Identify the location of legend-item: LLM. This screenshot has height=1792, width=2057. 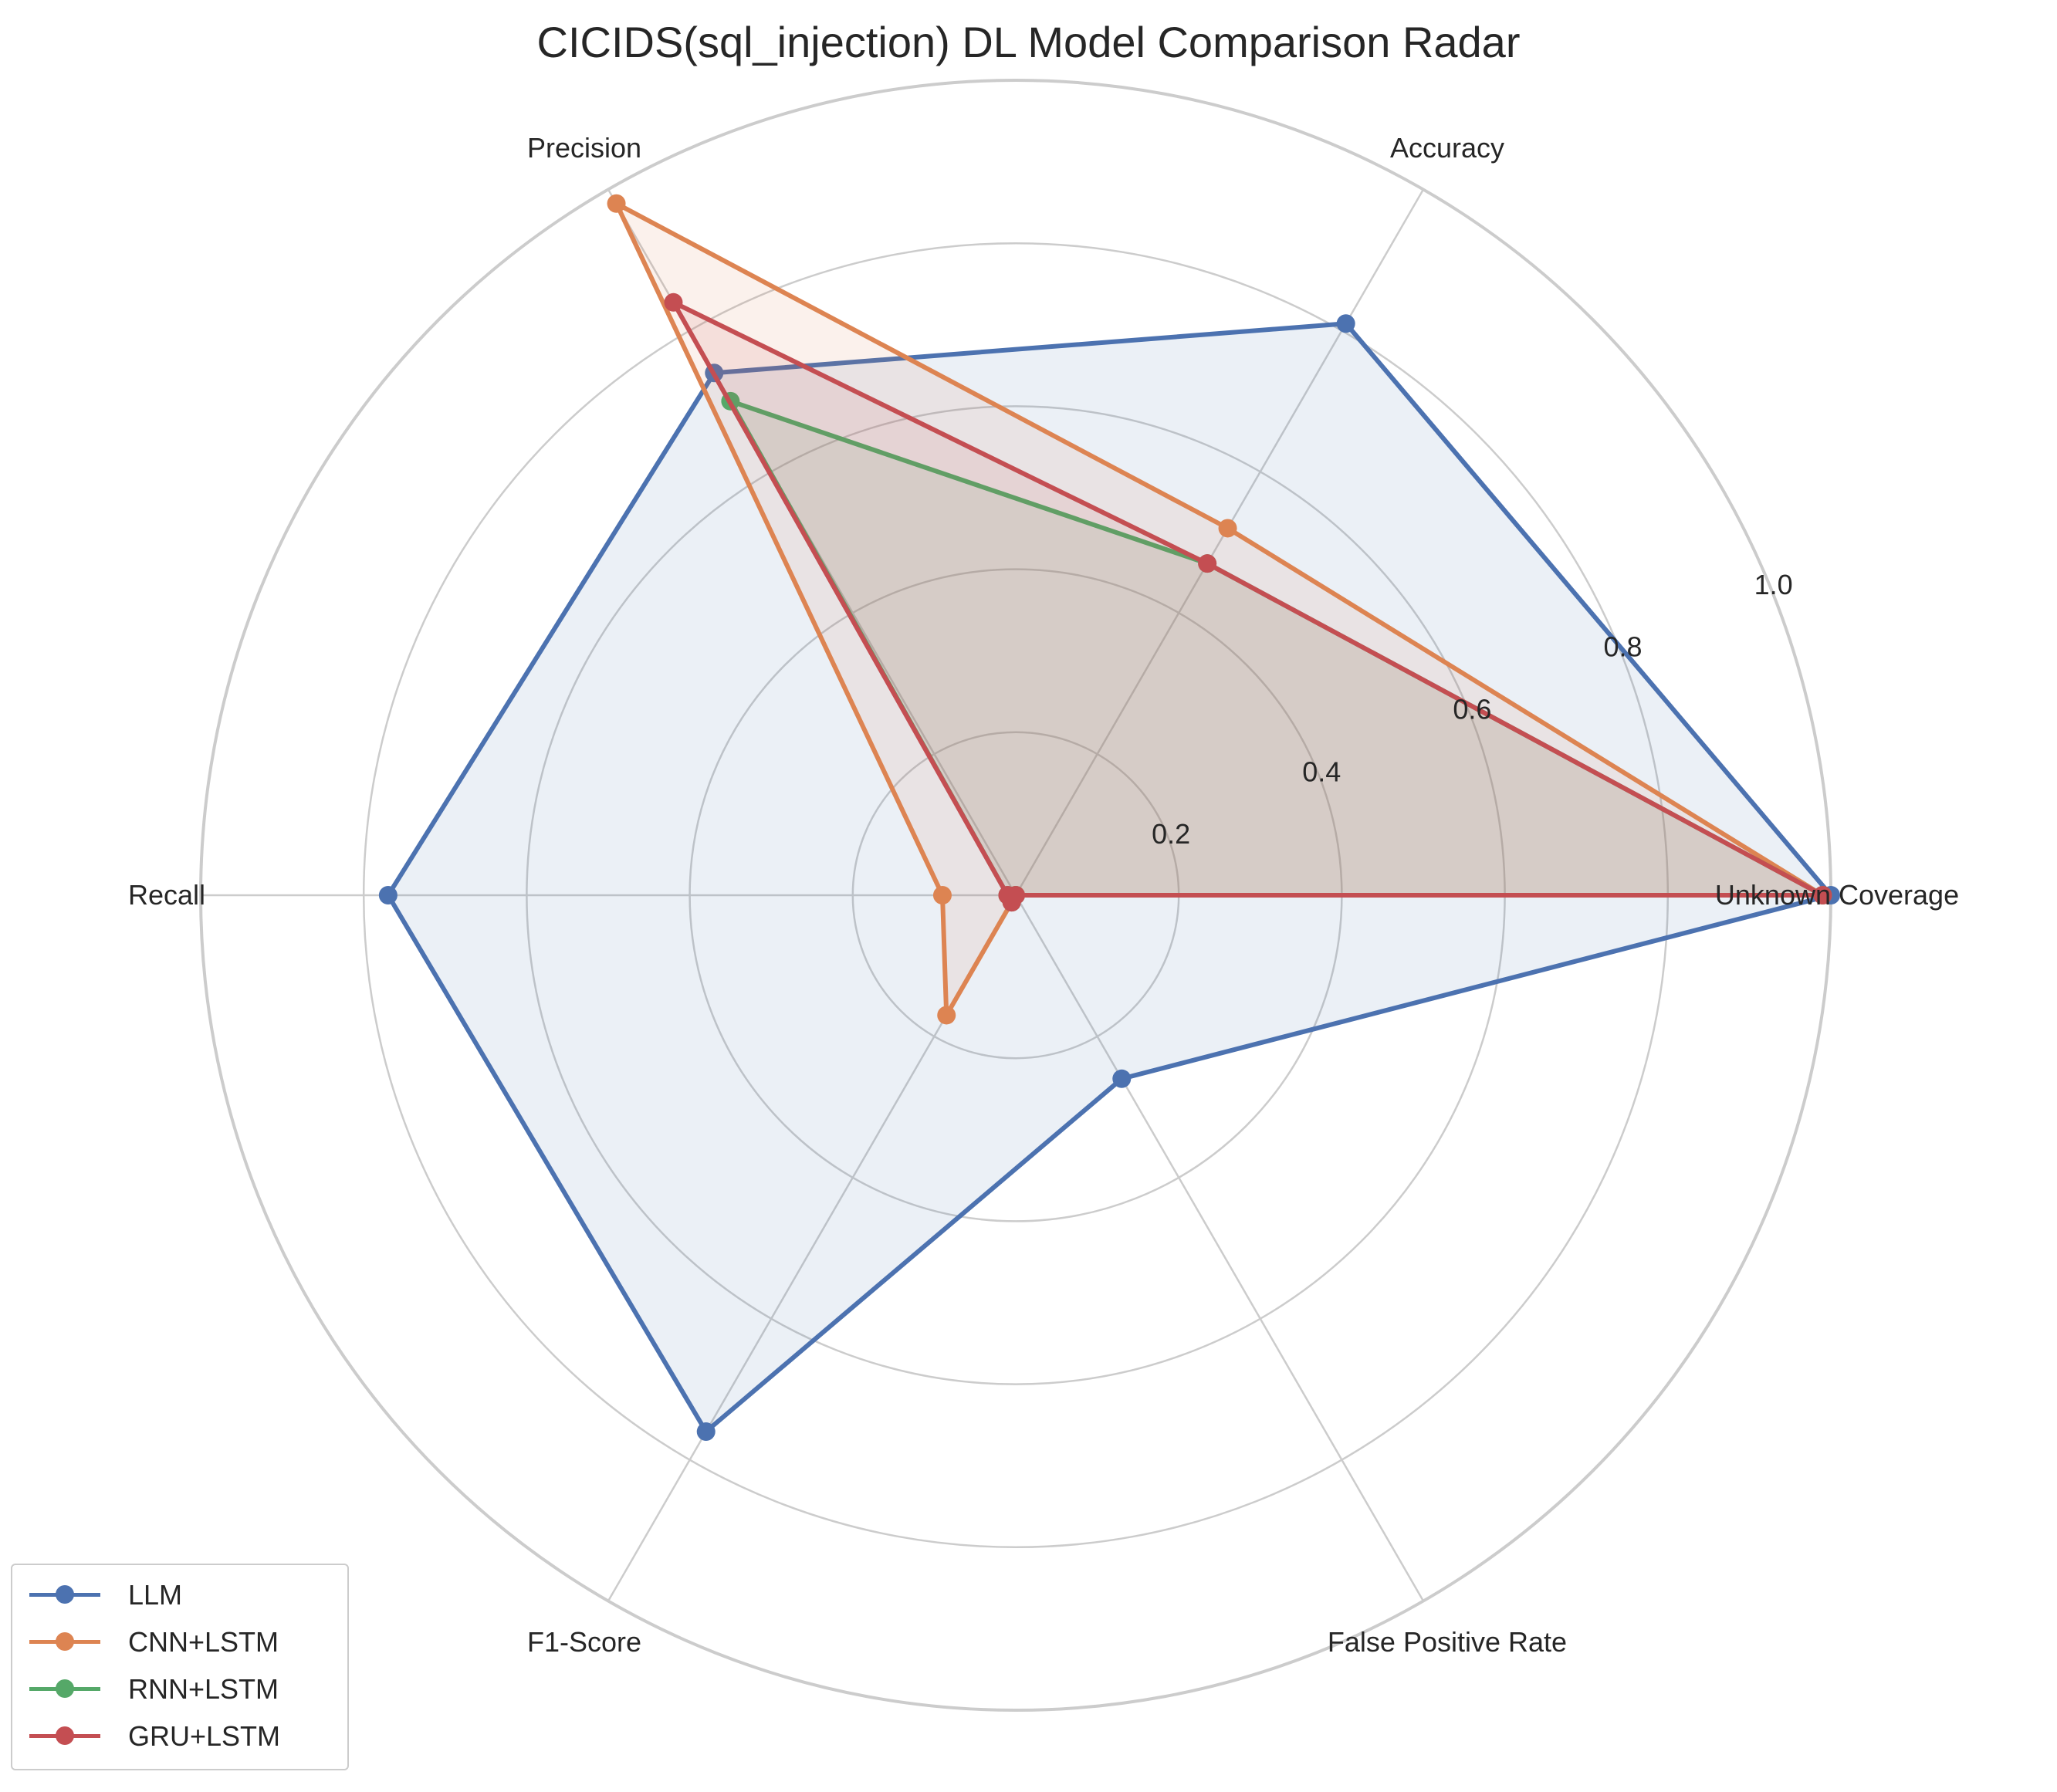
(179, 1598).